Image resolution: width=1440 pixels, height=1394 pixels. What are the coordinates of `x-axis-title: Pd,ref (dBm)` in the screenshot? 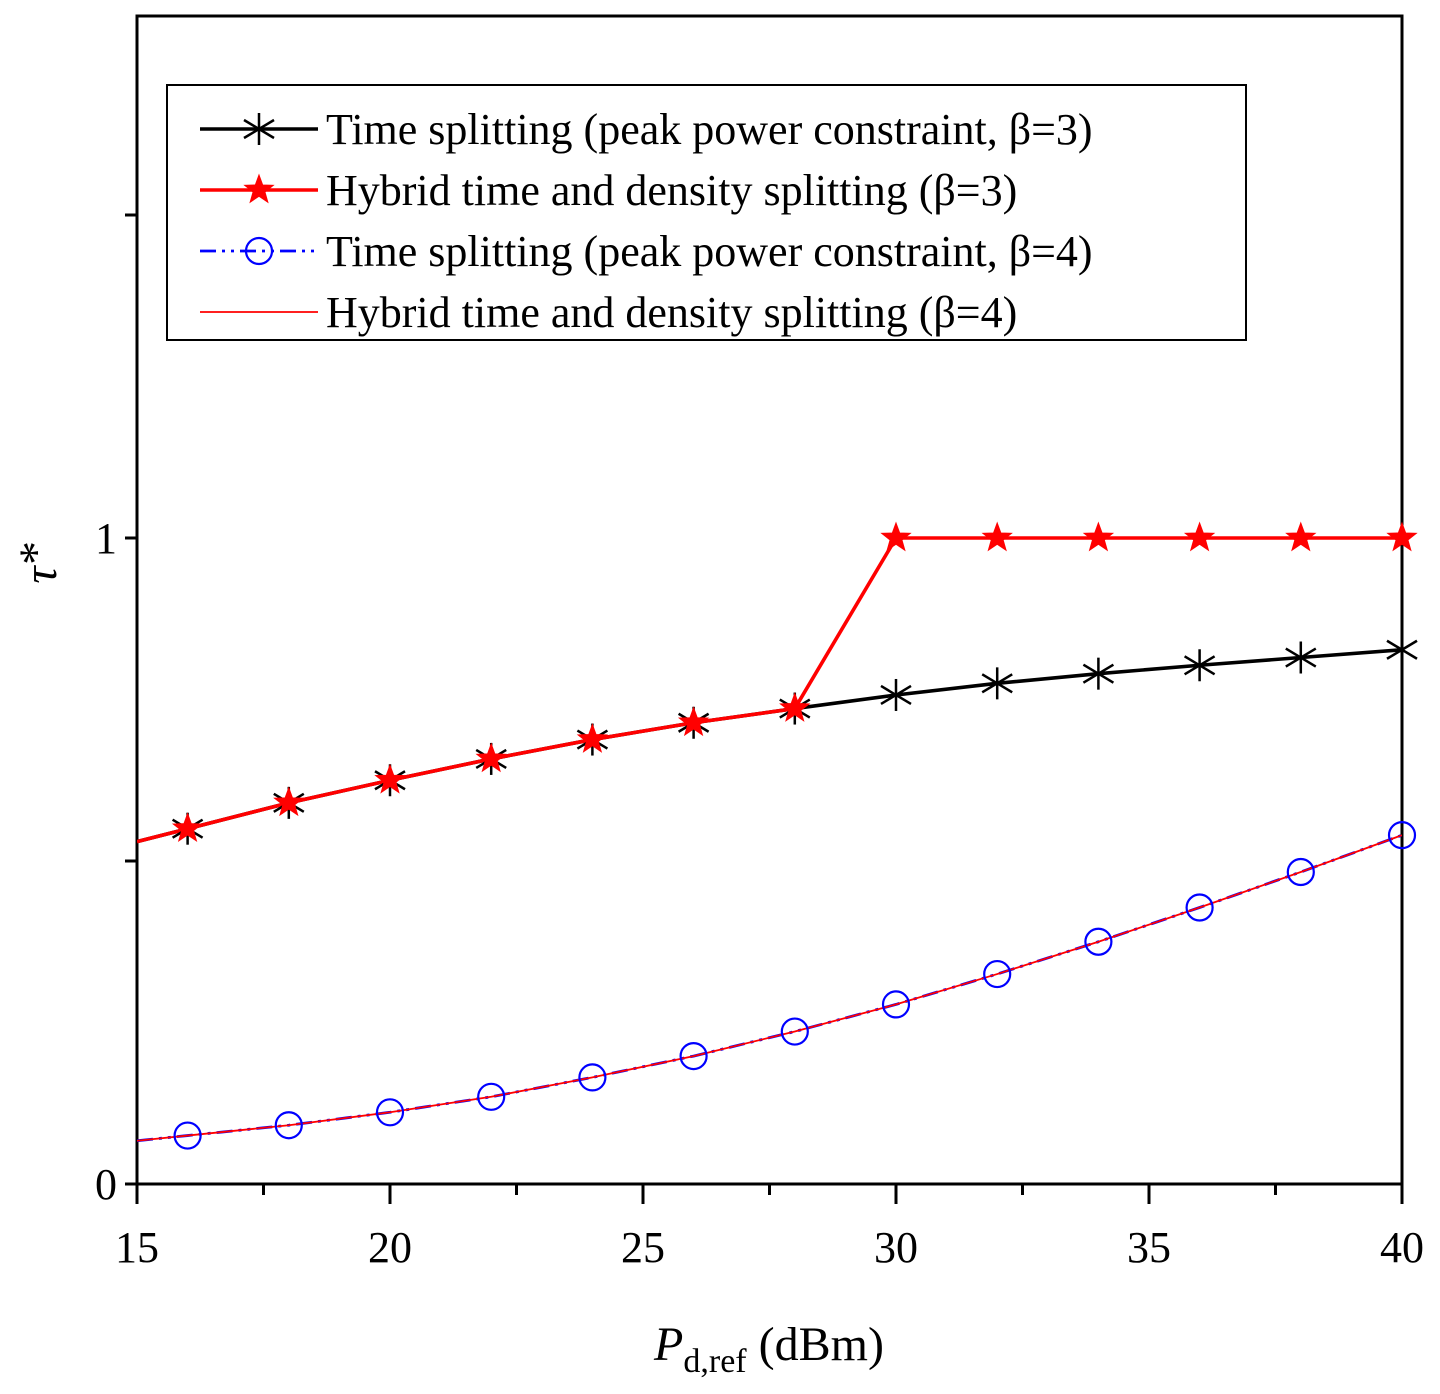 It's located at (768, 1349).